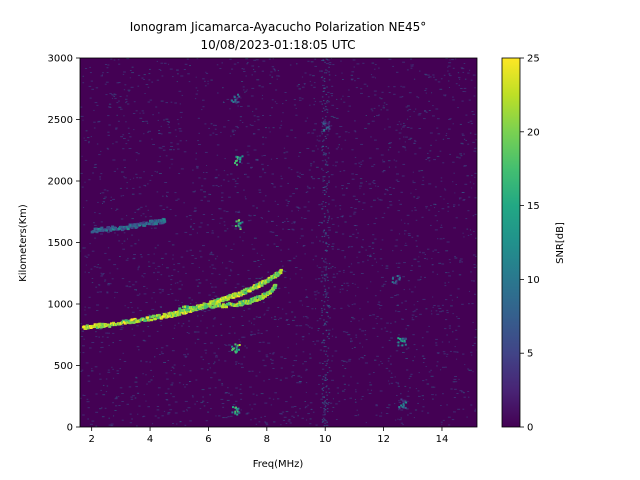  What do you see at coordinates (399, 408) in the screenshot?
I see `patch-8-pixel` at bounding box center [399, 408].